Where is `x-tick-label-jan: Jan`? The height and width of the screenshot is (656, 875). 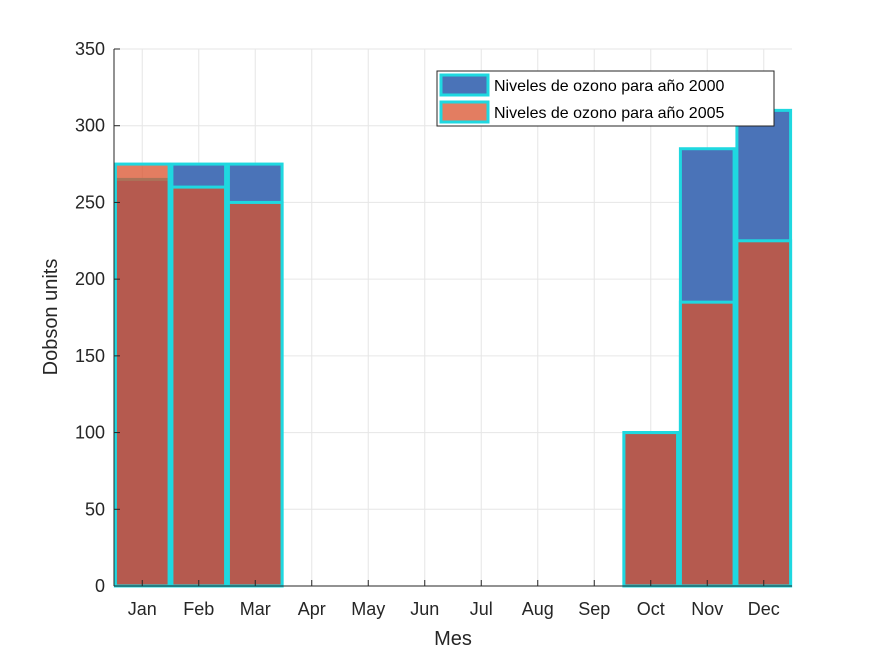 x-tick-label-jan: Jan is located at coordinates (142, 609).